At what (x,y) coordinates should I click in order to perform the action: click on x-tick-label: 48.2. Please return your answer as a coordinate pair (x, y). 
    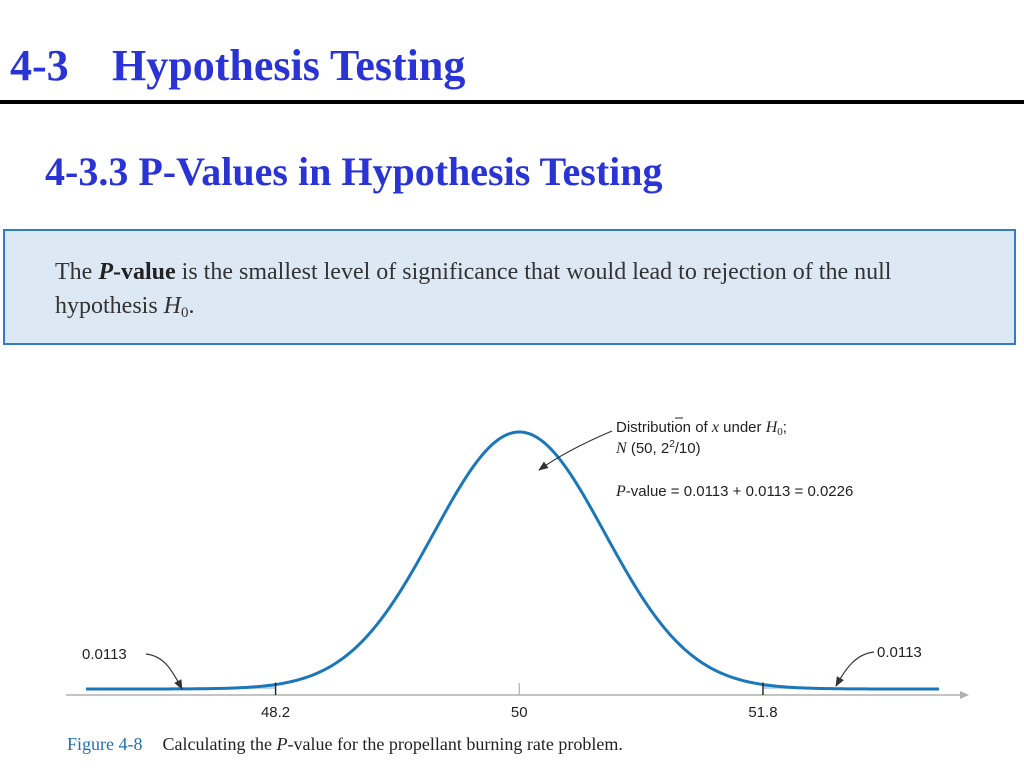
    Looking at the image, I should click on (275, 712).